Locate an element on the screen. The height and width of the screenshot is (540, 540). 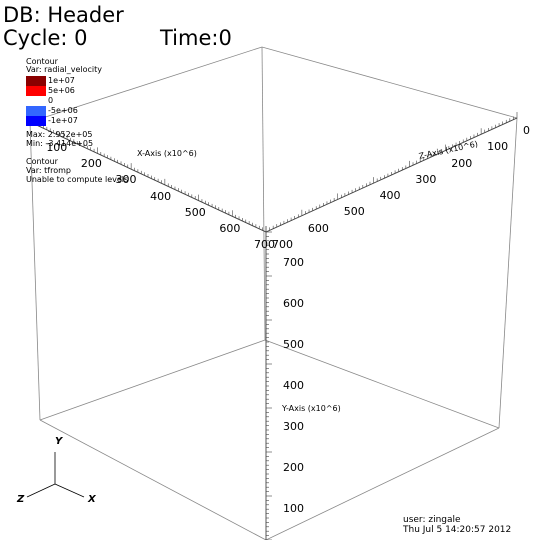
box-edge-bottom-left is located at coordinates (153, 479).